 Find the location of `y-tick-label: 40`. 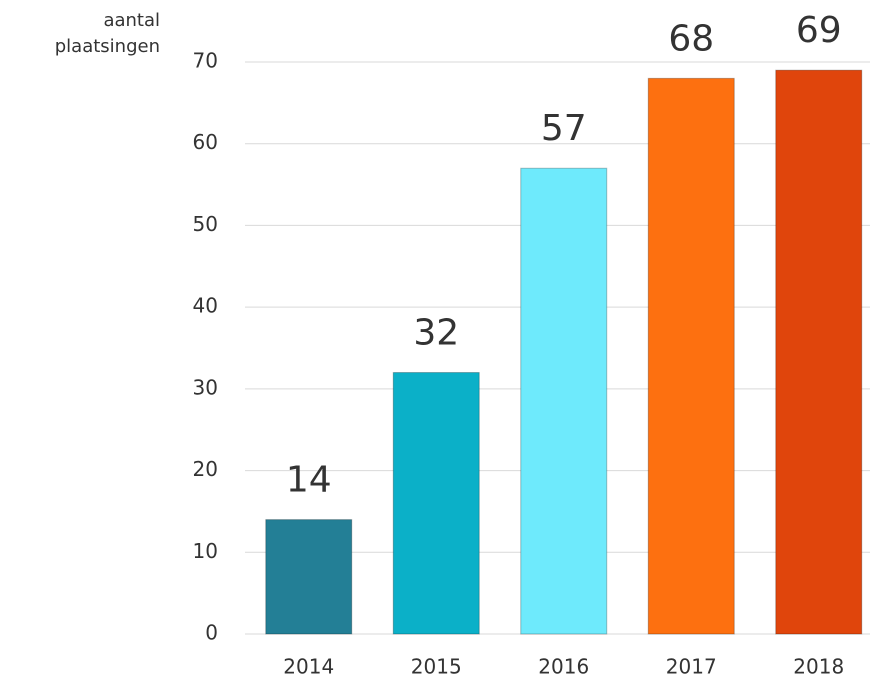

y-tick-label: 40 is located at coordinates (205, 306).